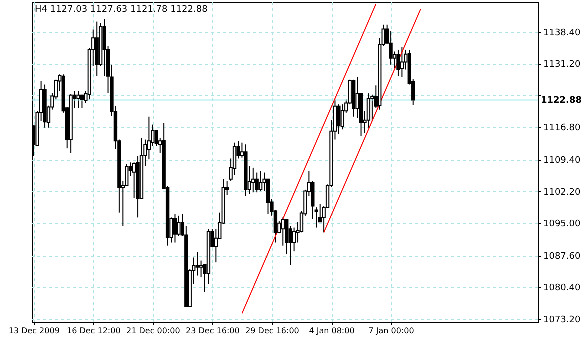 This screenshot has height=340, width=586. Describe the element at coordinates (213, 331) in the screenshot. I see `x-tick-label: 23 Dec 16:00` at that location.